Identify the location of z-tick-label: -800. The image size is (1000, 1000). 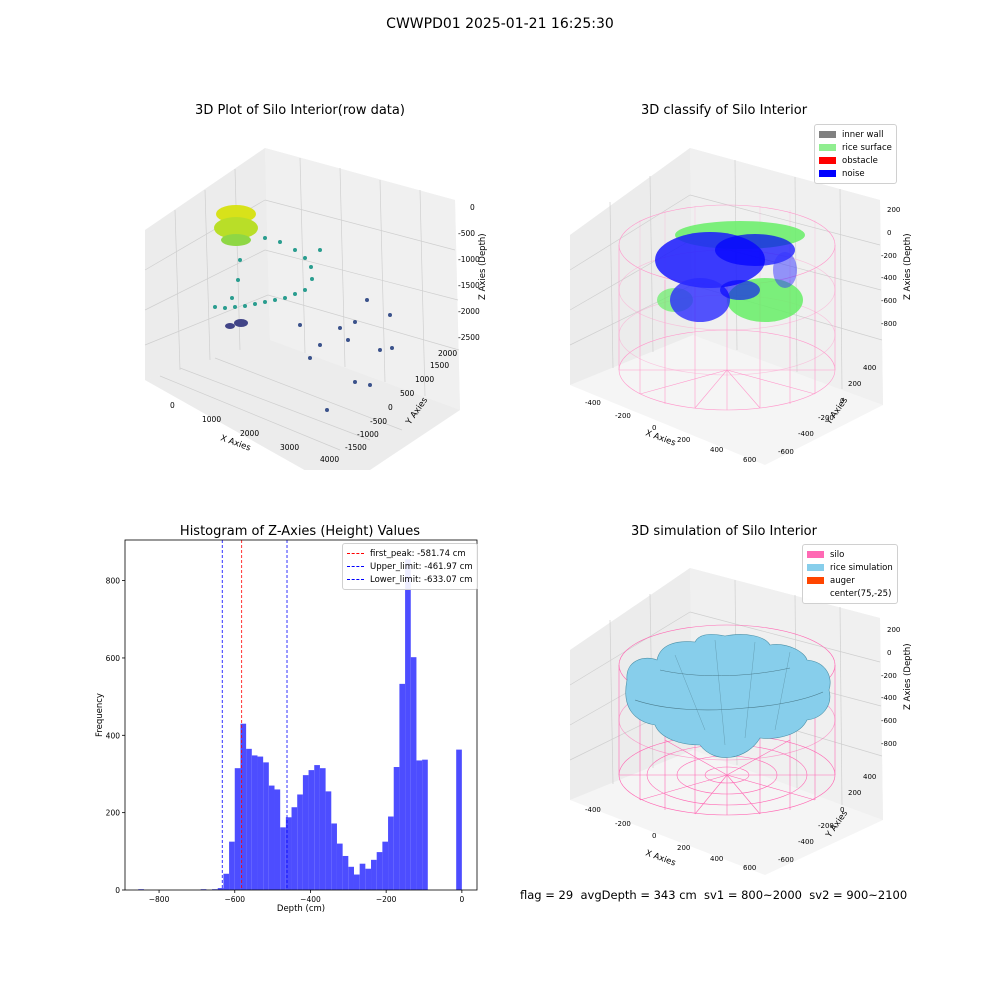
(889, 324).